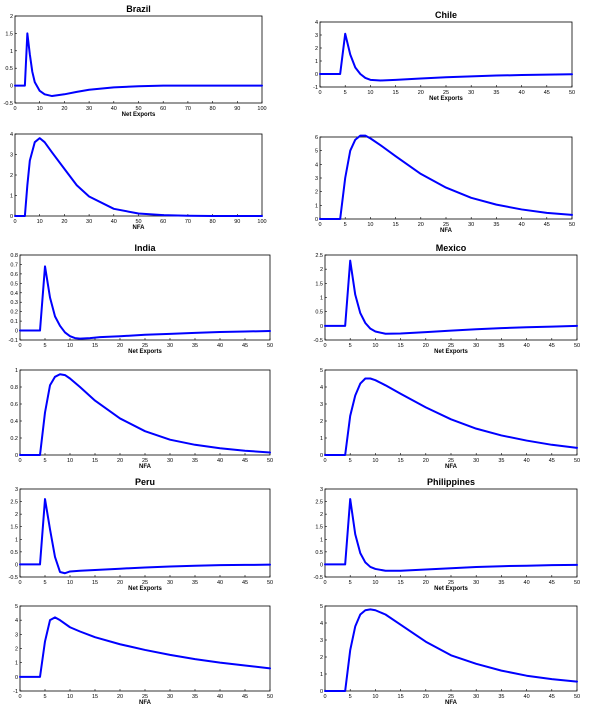 This screenshot has height=713, width=591. I want to click on chart-title: Mexico, so click(451, 248).